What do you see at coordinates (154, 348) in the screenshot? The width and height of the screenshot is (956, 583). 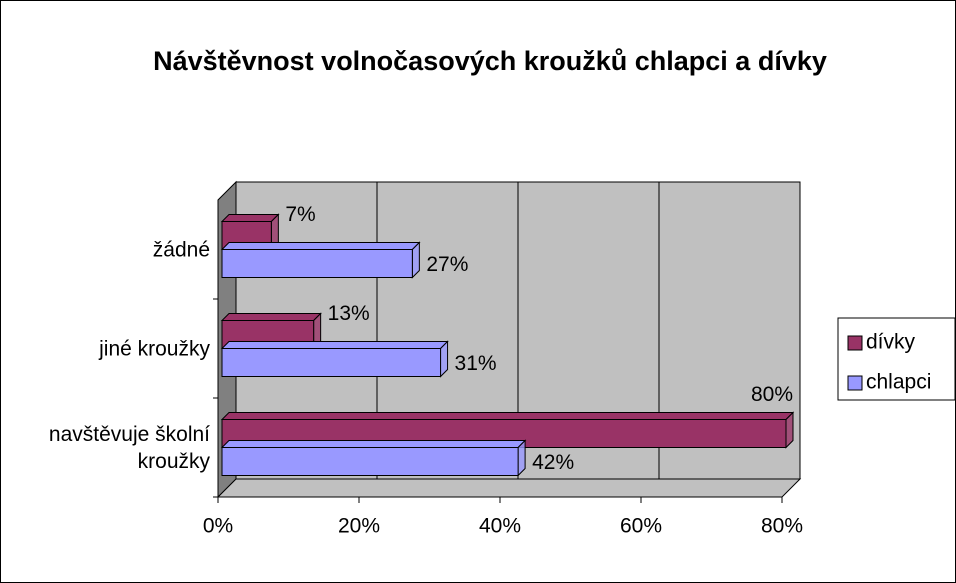 I see `y-tick-label: jiné kroužky` at bounding box center [154, 348].